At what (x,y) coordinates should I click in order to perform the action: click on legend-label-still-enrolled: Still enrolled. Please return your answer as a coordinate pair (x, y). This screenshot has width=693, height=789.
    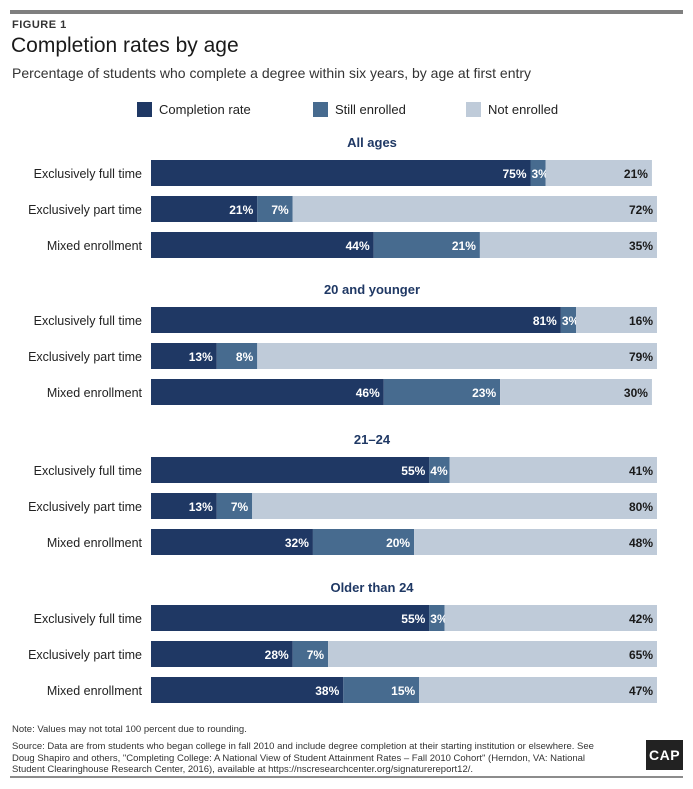
    Looking at the image, I should click on (370, 109).